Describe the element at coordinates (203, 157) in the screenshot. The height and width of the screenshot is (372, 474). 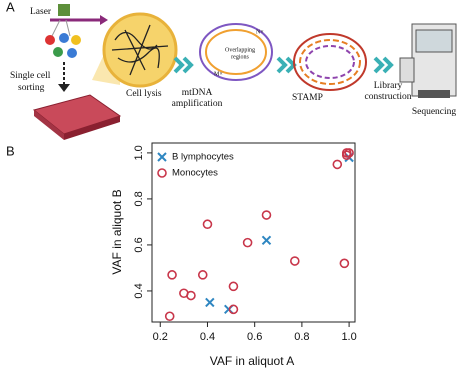
I see `legend-label: B lymphocytes` at that location.